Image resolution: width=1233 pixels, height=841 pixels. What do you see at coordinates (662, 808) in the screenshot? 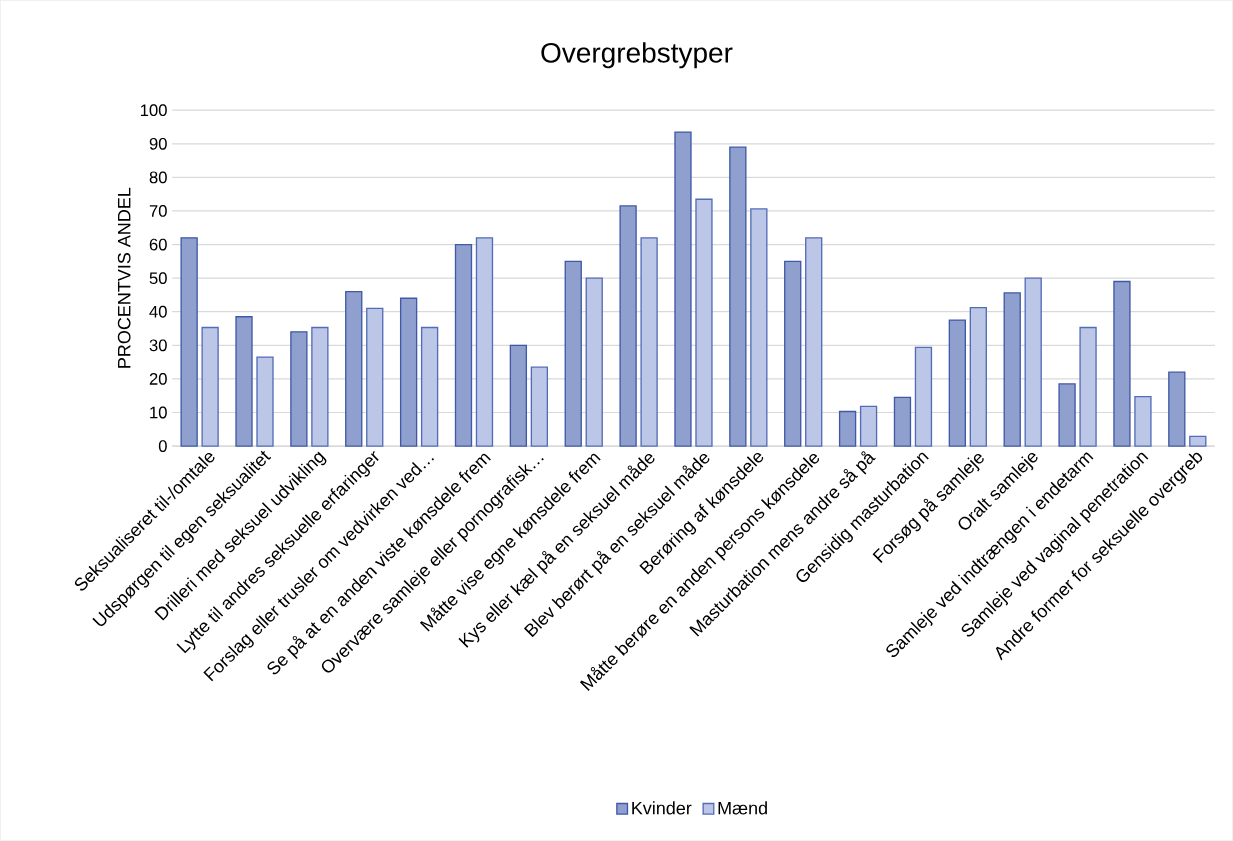
I see `legend-label: Kvinder` at bounding box center [662, 808].